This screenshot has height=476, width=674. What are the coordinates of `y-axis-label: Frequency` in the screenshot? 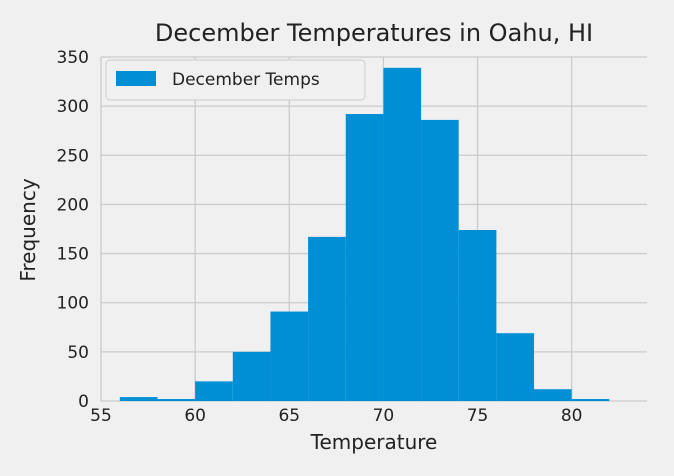 It's located at (28, 229).